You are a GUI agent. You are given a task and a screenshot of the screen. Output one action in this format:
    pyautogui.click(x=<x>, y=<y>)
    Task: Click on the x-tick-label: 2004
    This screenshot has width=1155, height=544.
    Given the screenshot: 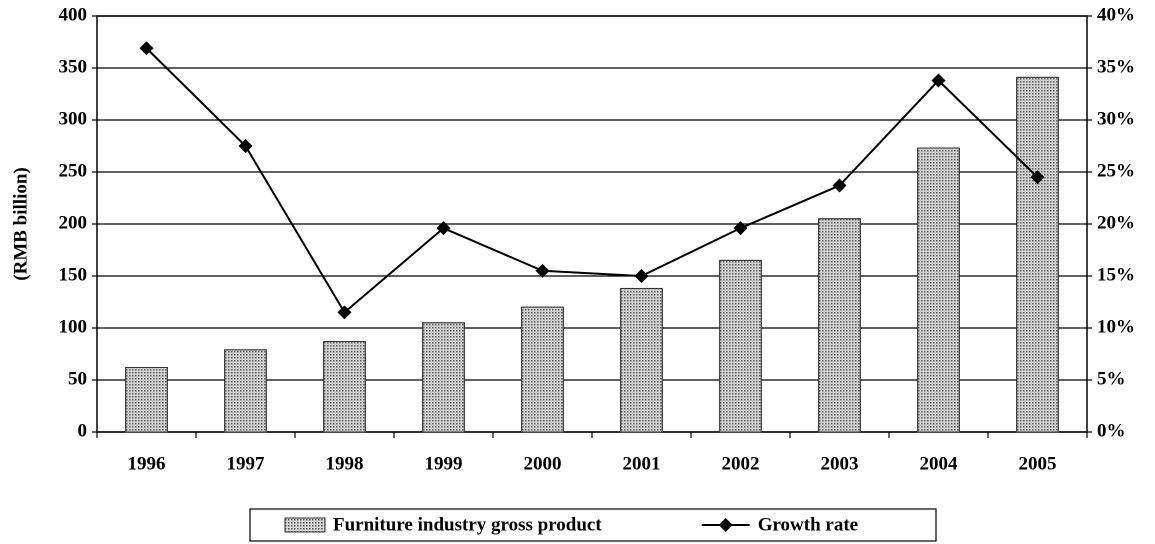 What is the action you would take?
    pyautogui.click(x=939, y=463)
    